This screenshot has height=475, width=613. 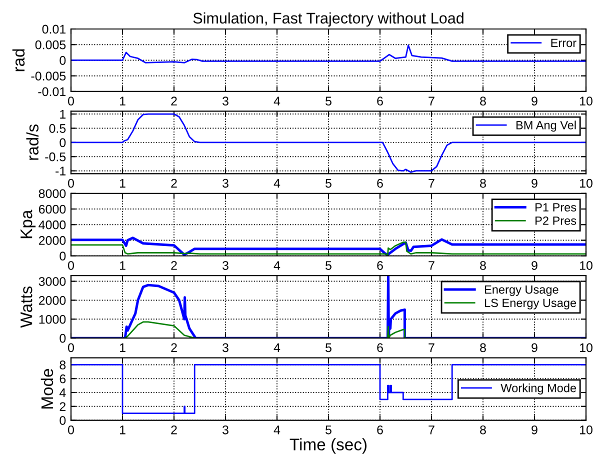 I want to click on legend-label: Working Mode, so click(x=538, y=389).